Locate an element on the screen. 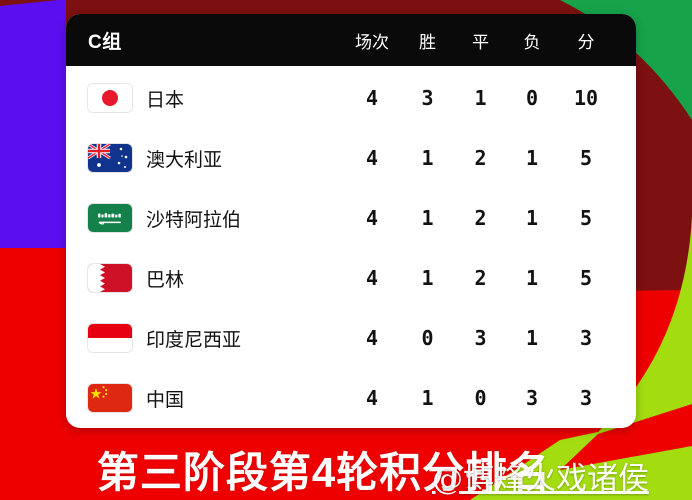  table-row: 印度尼西亚 4 0 3 1 3 is located at coordinates (351, 338).